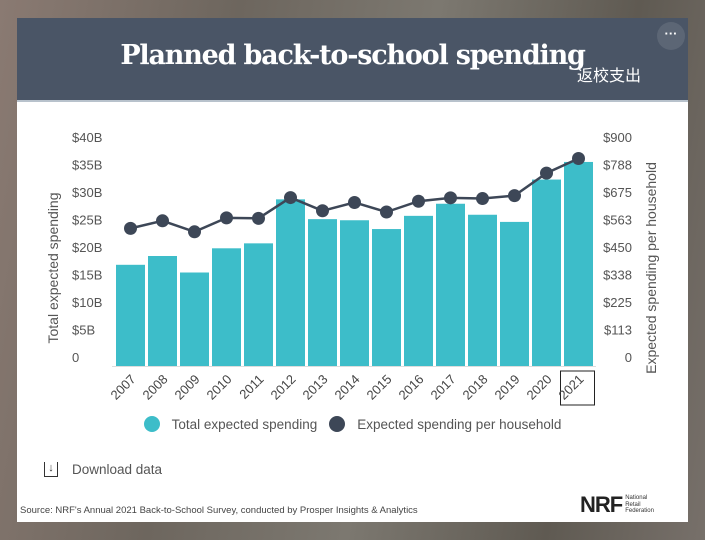 This screenshot has height=540, width=705. What do you see at coordinates (283, 387) in the screenshot?
I see `x-tick-label: 2012` at bounding box center [283, 387].